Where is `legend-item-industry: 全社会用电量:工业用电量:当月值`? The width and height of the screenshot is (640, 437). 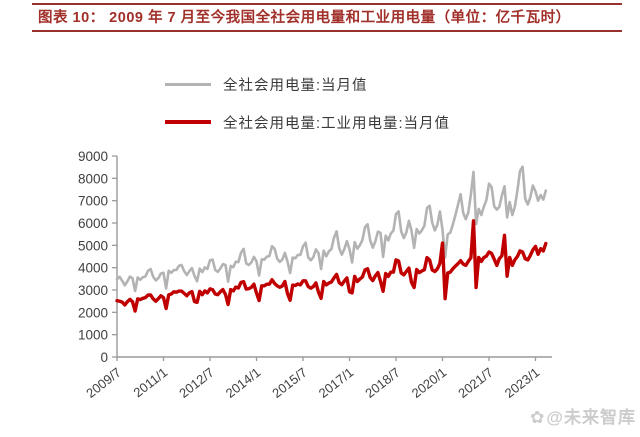
legend-item-industry: 全社会用电量:工业用电量:当月值 is located at coordinates (307, 122).